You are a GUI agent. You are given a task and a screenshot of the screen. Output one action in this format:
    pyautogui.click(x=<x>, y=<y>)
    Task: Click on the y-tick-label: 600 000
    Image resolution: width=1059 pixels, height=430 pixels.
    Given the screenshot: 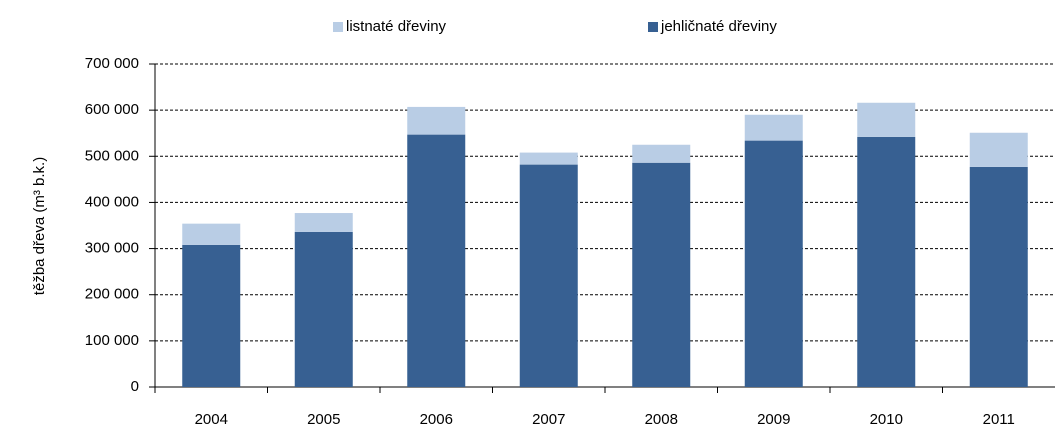 What is the action you would take?
    pyautogui.click(x=112, y=109)
    